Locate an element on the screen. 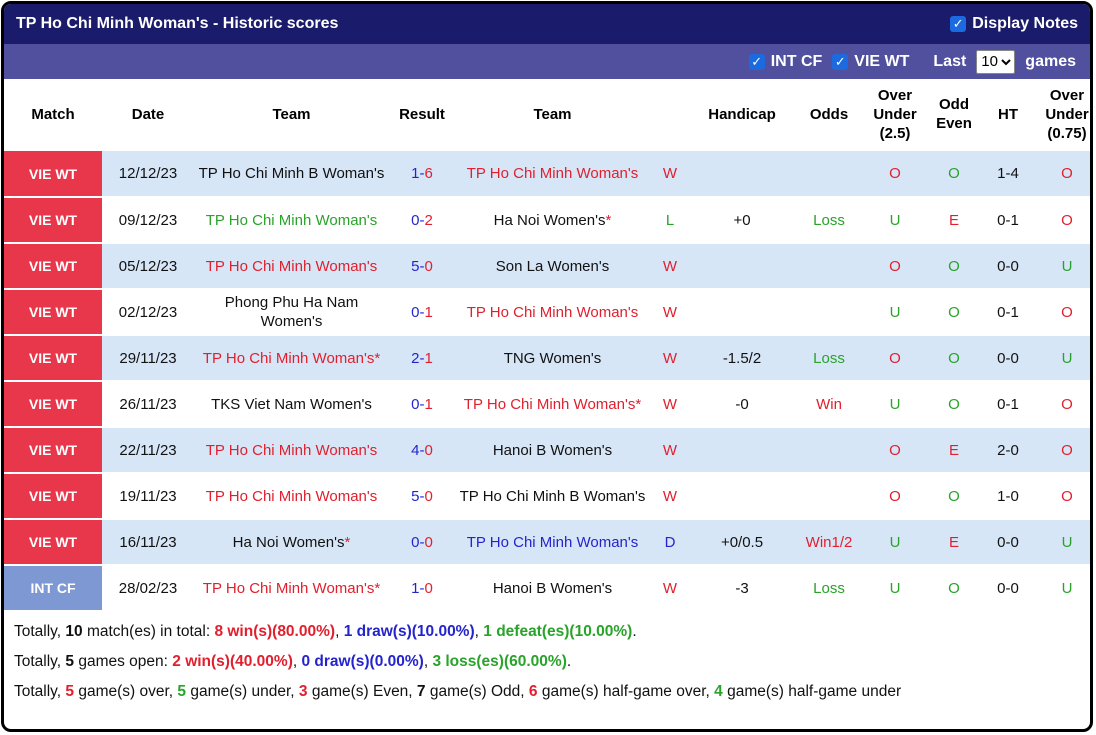  handicap-cell: -1.5/2 is located at coordinates (742, 359).